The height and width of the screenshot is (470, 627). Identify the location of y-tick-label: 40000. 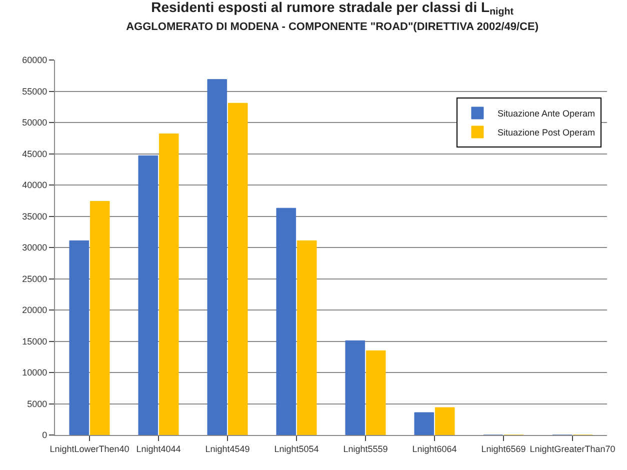
(35, 185).